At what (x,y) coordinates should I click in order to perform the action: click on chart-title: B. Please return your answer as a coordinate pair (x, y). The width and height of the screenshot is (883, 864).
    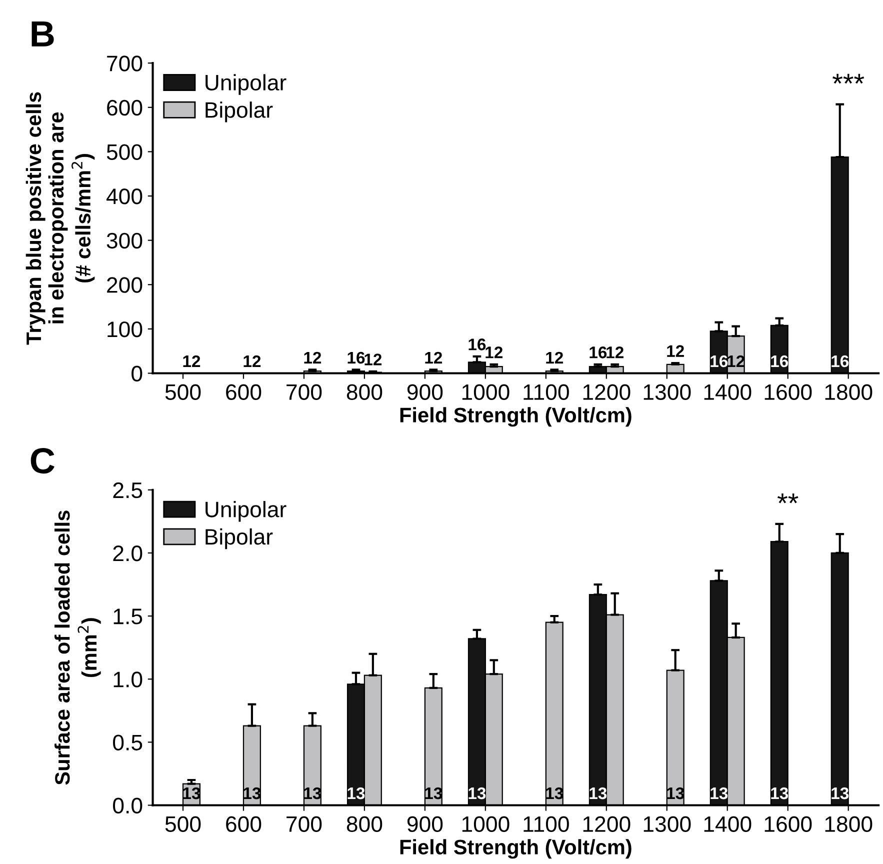
    Looking at the image, I should click on (43, 34).